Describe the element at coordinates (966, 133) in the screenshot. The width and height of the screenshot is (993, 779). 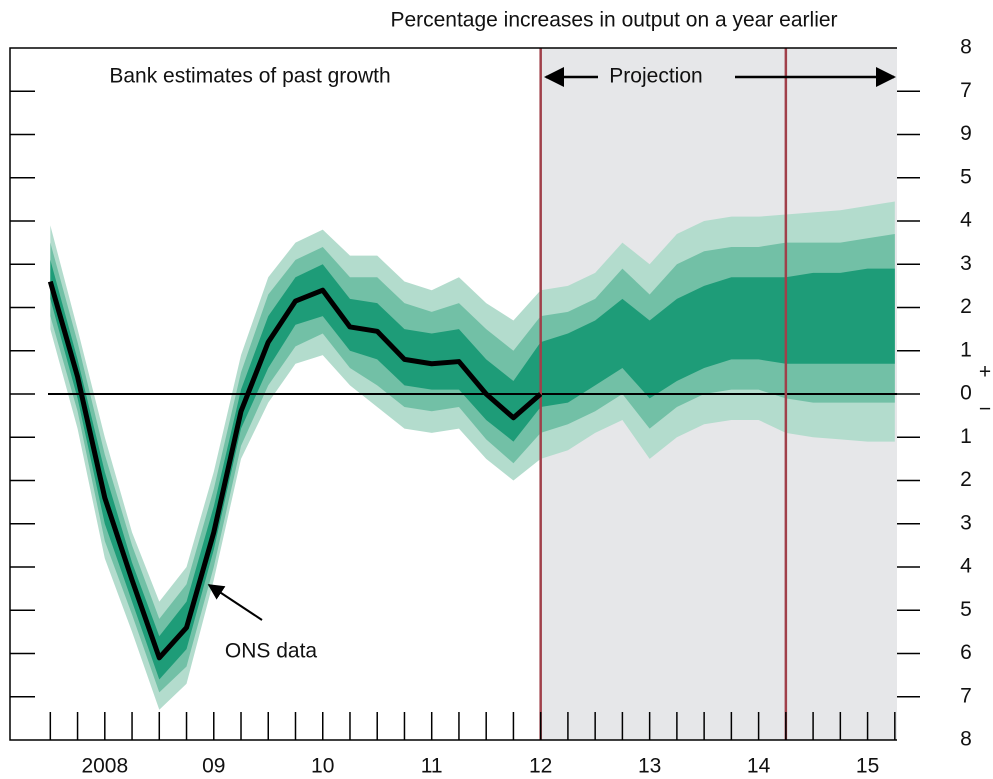
I see `y-tick-label: 9` at that location.